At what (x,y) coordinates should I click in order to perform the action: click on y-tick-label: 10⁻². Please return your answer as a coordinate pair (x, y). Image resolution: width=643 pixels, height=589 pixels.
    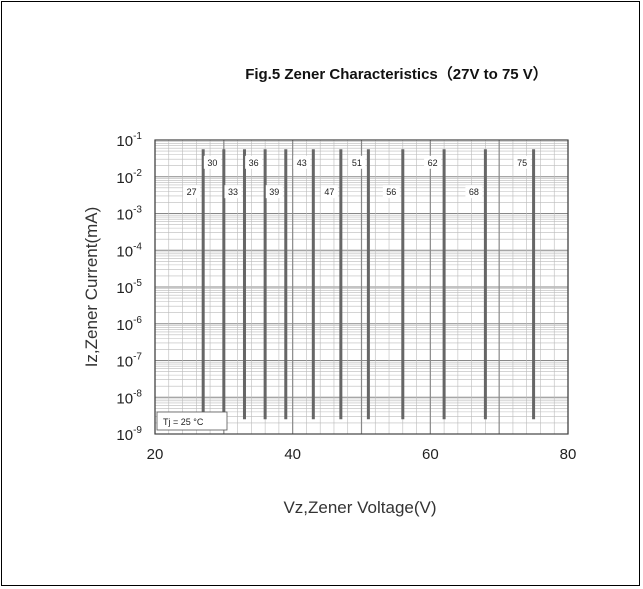
    Looking at the image, I should click on (129, 177).